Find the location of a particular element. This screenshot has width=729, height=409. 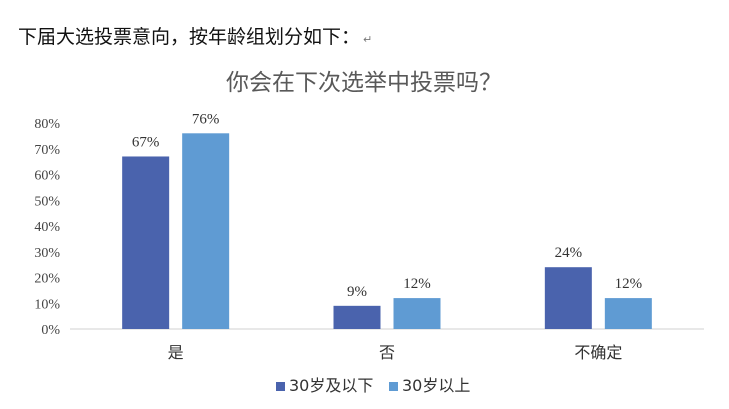

heading-label: 下届大选投票意向，按年龄组划分如下： is located at coordinates (189, 37).